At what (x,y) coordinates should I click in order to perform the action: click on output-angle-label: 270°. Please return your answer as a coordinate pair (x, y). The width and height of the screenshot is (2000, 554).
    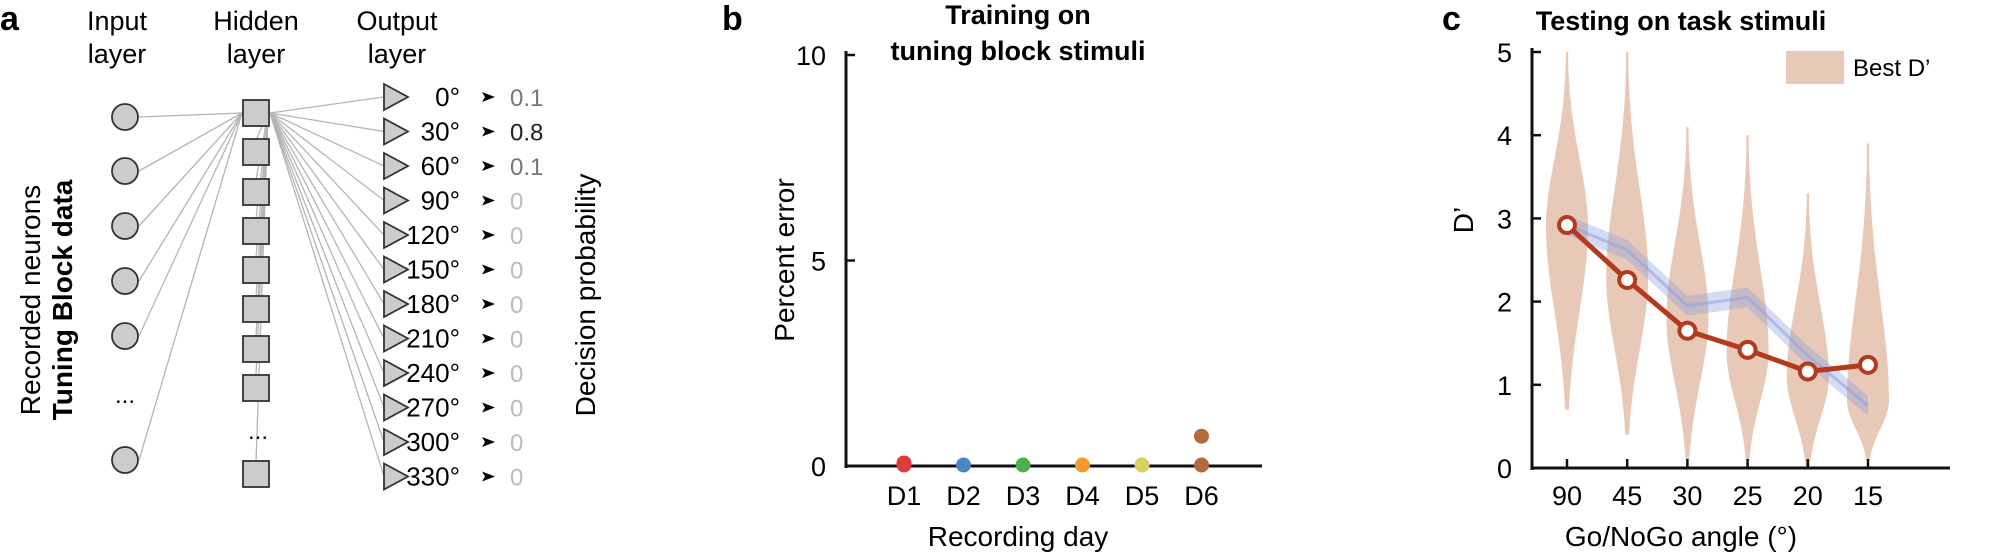
    Looking at the image, I should click on (433, 408).